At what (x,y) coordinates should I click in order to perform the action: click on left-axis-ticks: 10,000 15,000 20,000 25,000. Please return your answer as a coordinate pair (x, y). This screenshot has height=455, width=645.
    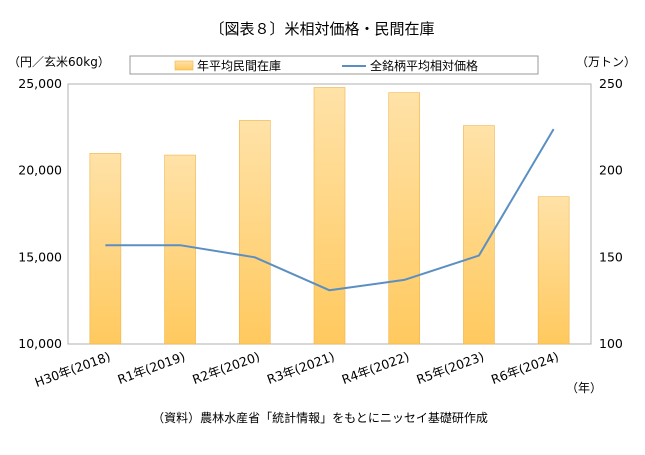
    Looking at the image, I should click on (40, 213).